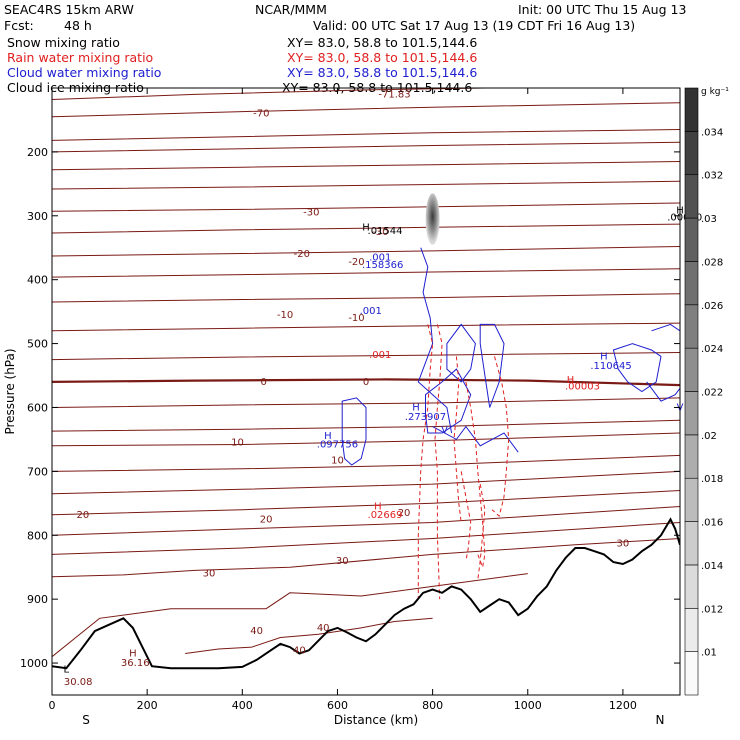  Describe the element at coordinates (264, 382) in the screenshot. I see `contour-label: 0` at that location.